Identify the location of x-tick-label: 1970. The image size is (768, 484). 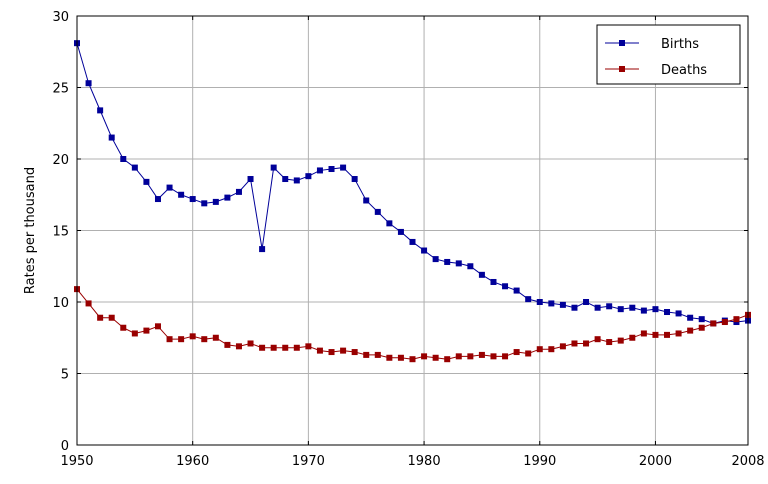
(308, 461).